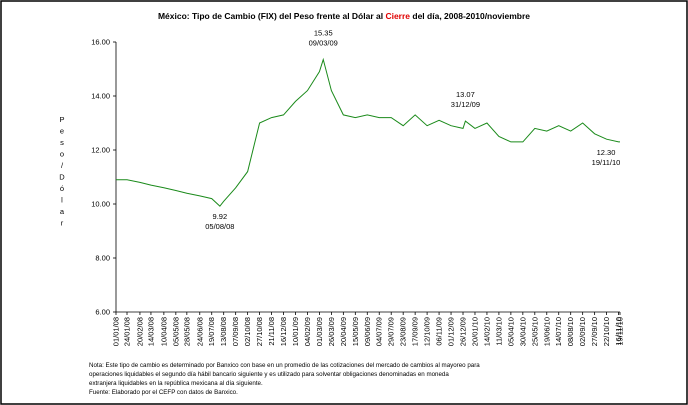 This screenshot has height=405, width=688. I want to click on x-tick-label: 05/05/08, so click(175, 331).